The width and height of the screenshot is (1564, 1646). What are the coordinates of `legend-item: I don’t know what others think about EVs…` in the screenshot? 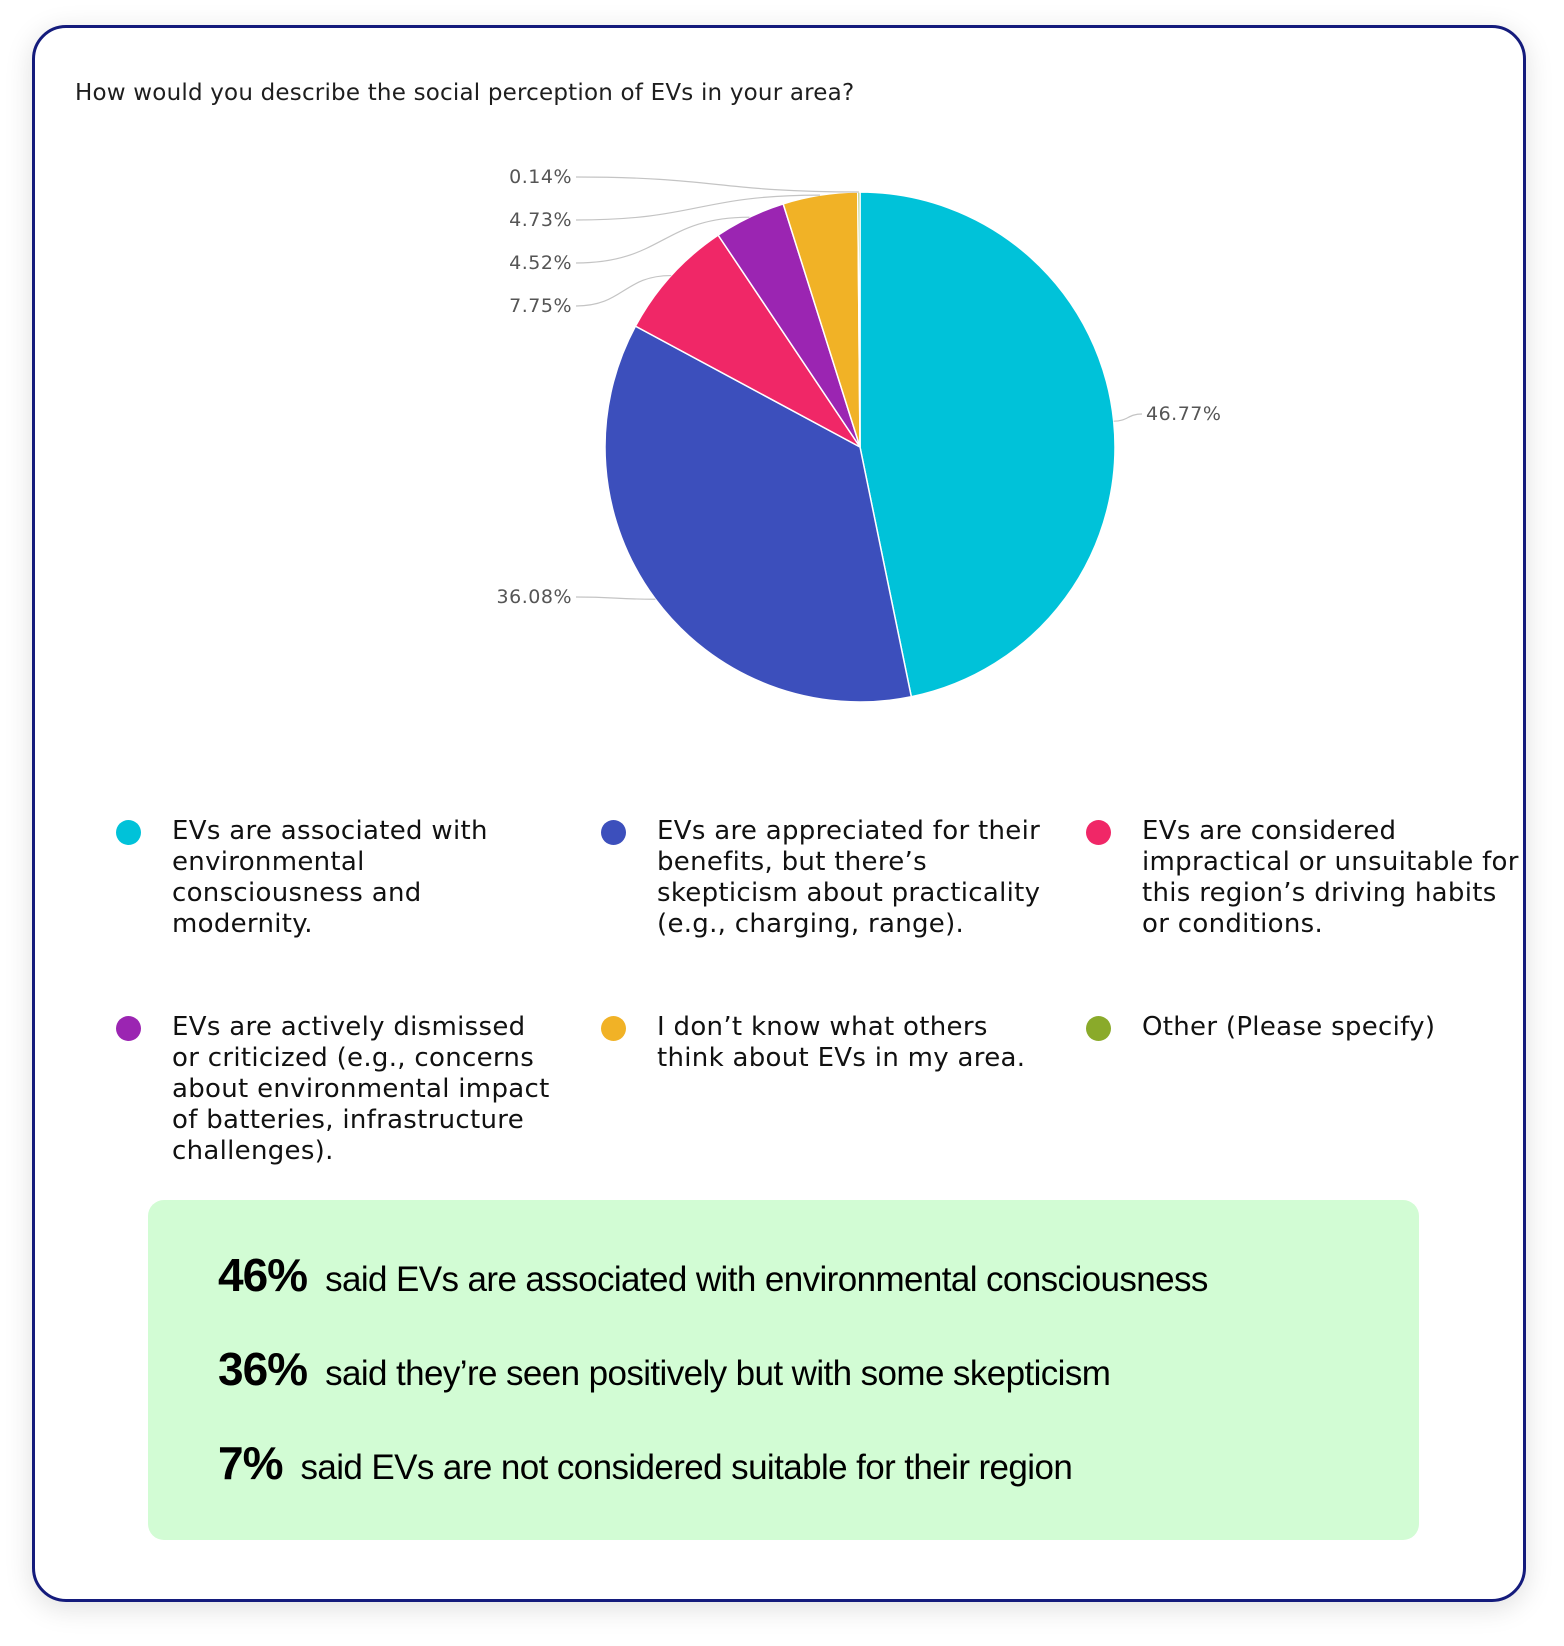 It's located at (821, 1043).